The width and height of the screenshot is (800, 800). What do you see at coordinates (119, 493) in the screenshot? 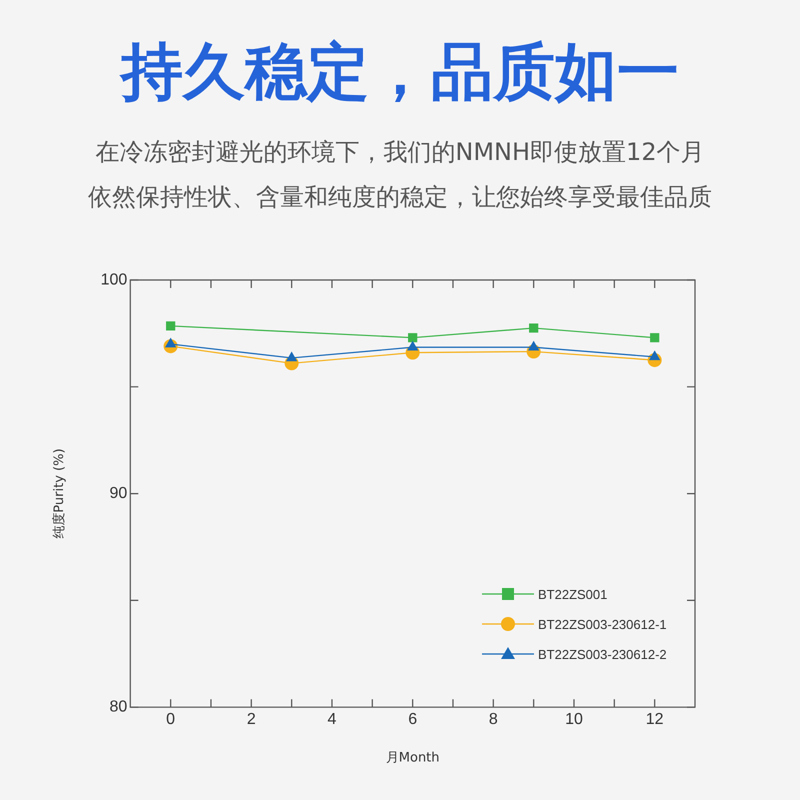
I see `y-tick-label: 90` at bounding box center [119, 493].